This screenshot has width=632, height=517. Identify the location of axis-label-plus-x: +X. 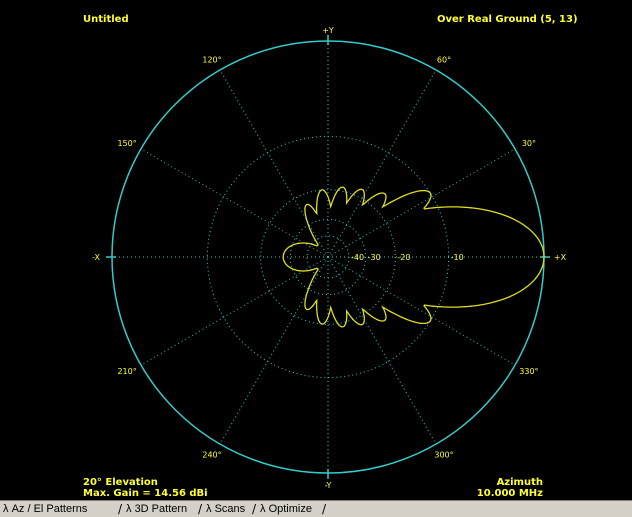
(560, 257).